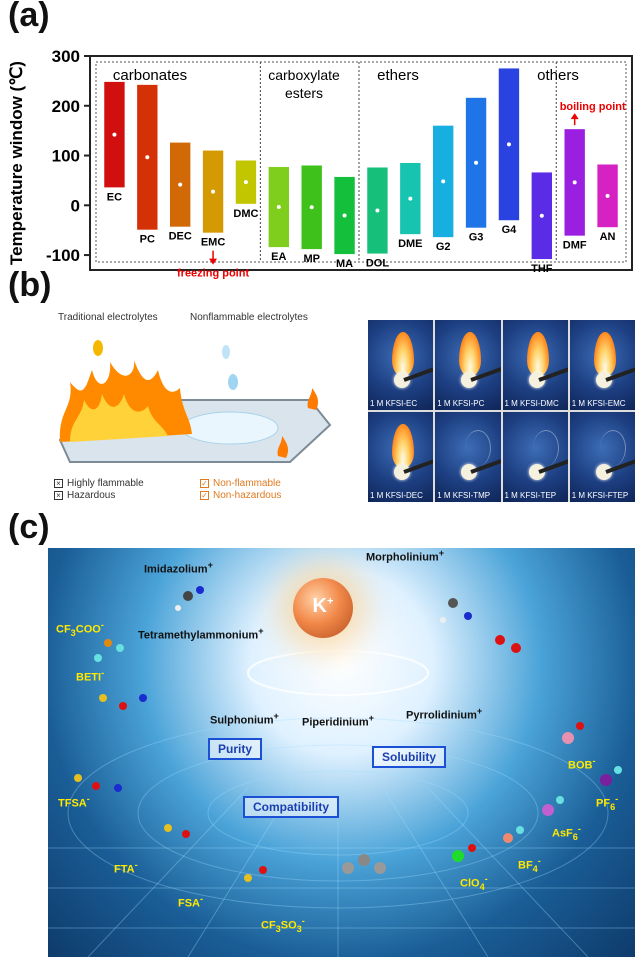 The height and width of the screenshot is (957, 635). Describe the element at coordinates (510, 230) in the screenshot. I see `bar-label: G4` at that location.